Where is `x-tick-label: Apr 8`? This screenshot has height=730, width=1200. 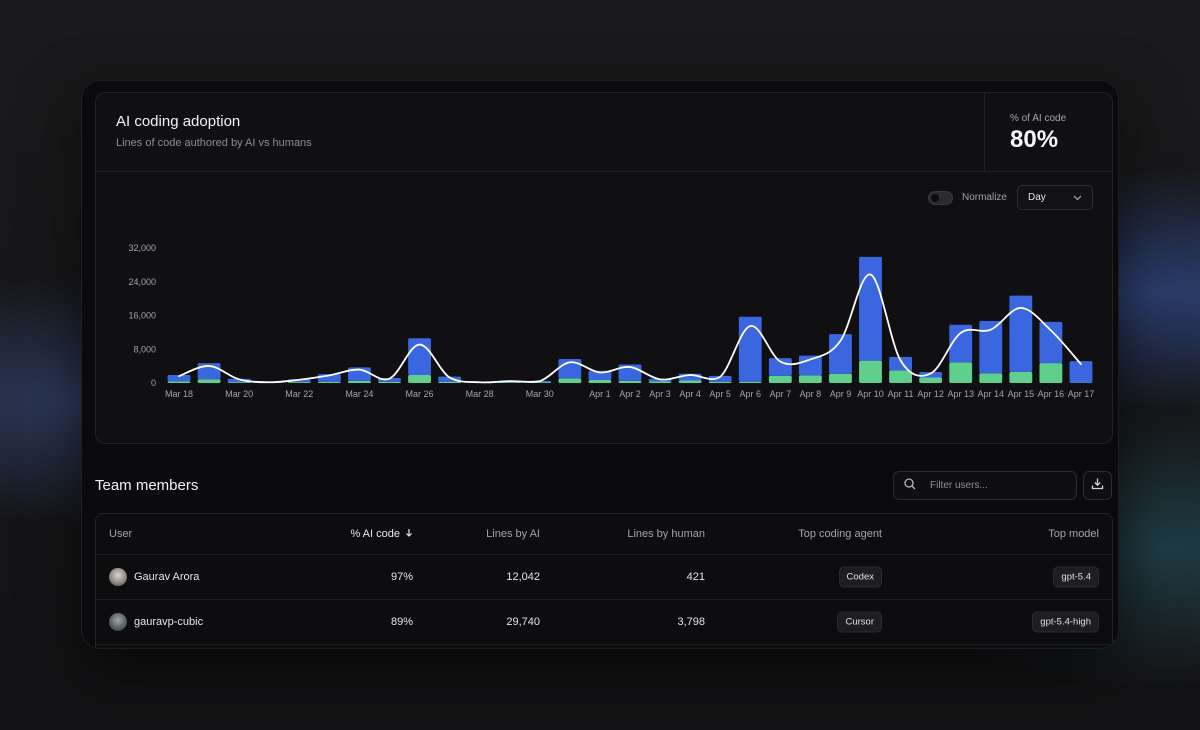 x-tick-label: Apr 8 is located at coordinates (811, 394).